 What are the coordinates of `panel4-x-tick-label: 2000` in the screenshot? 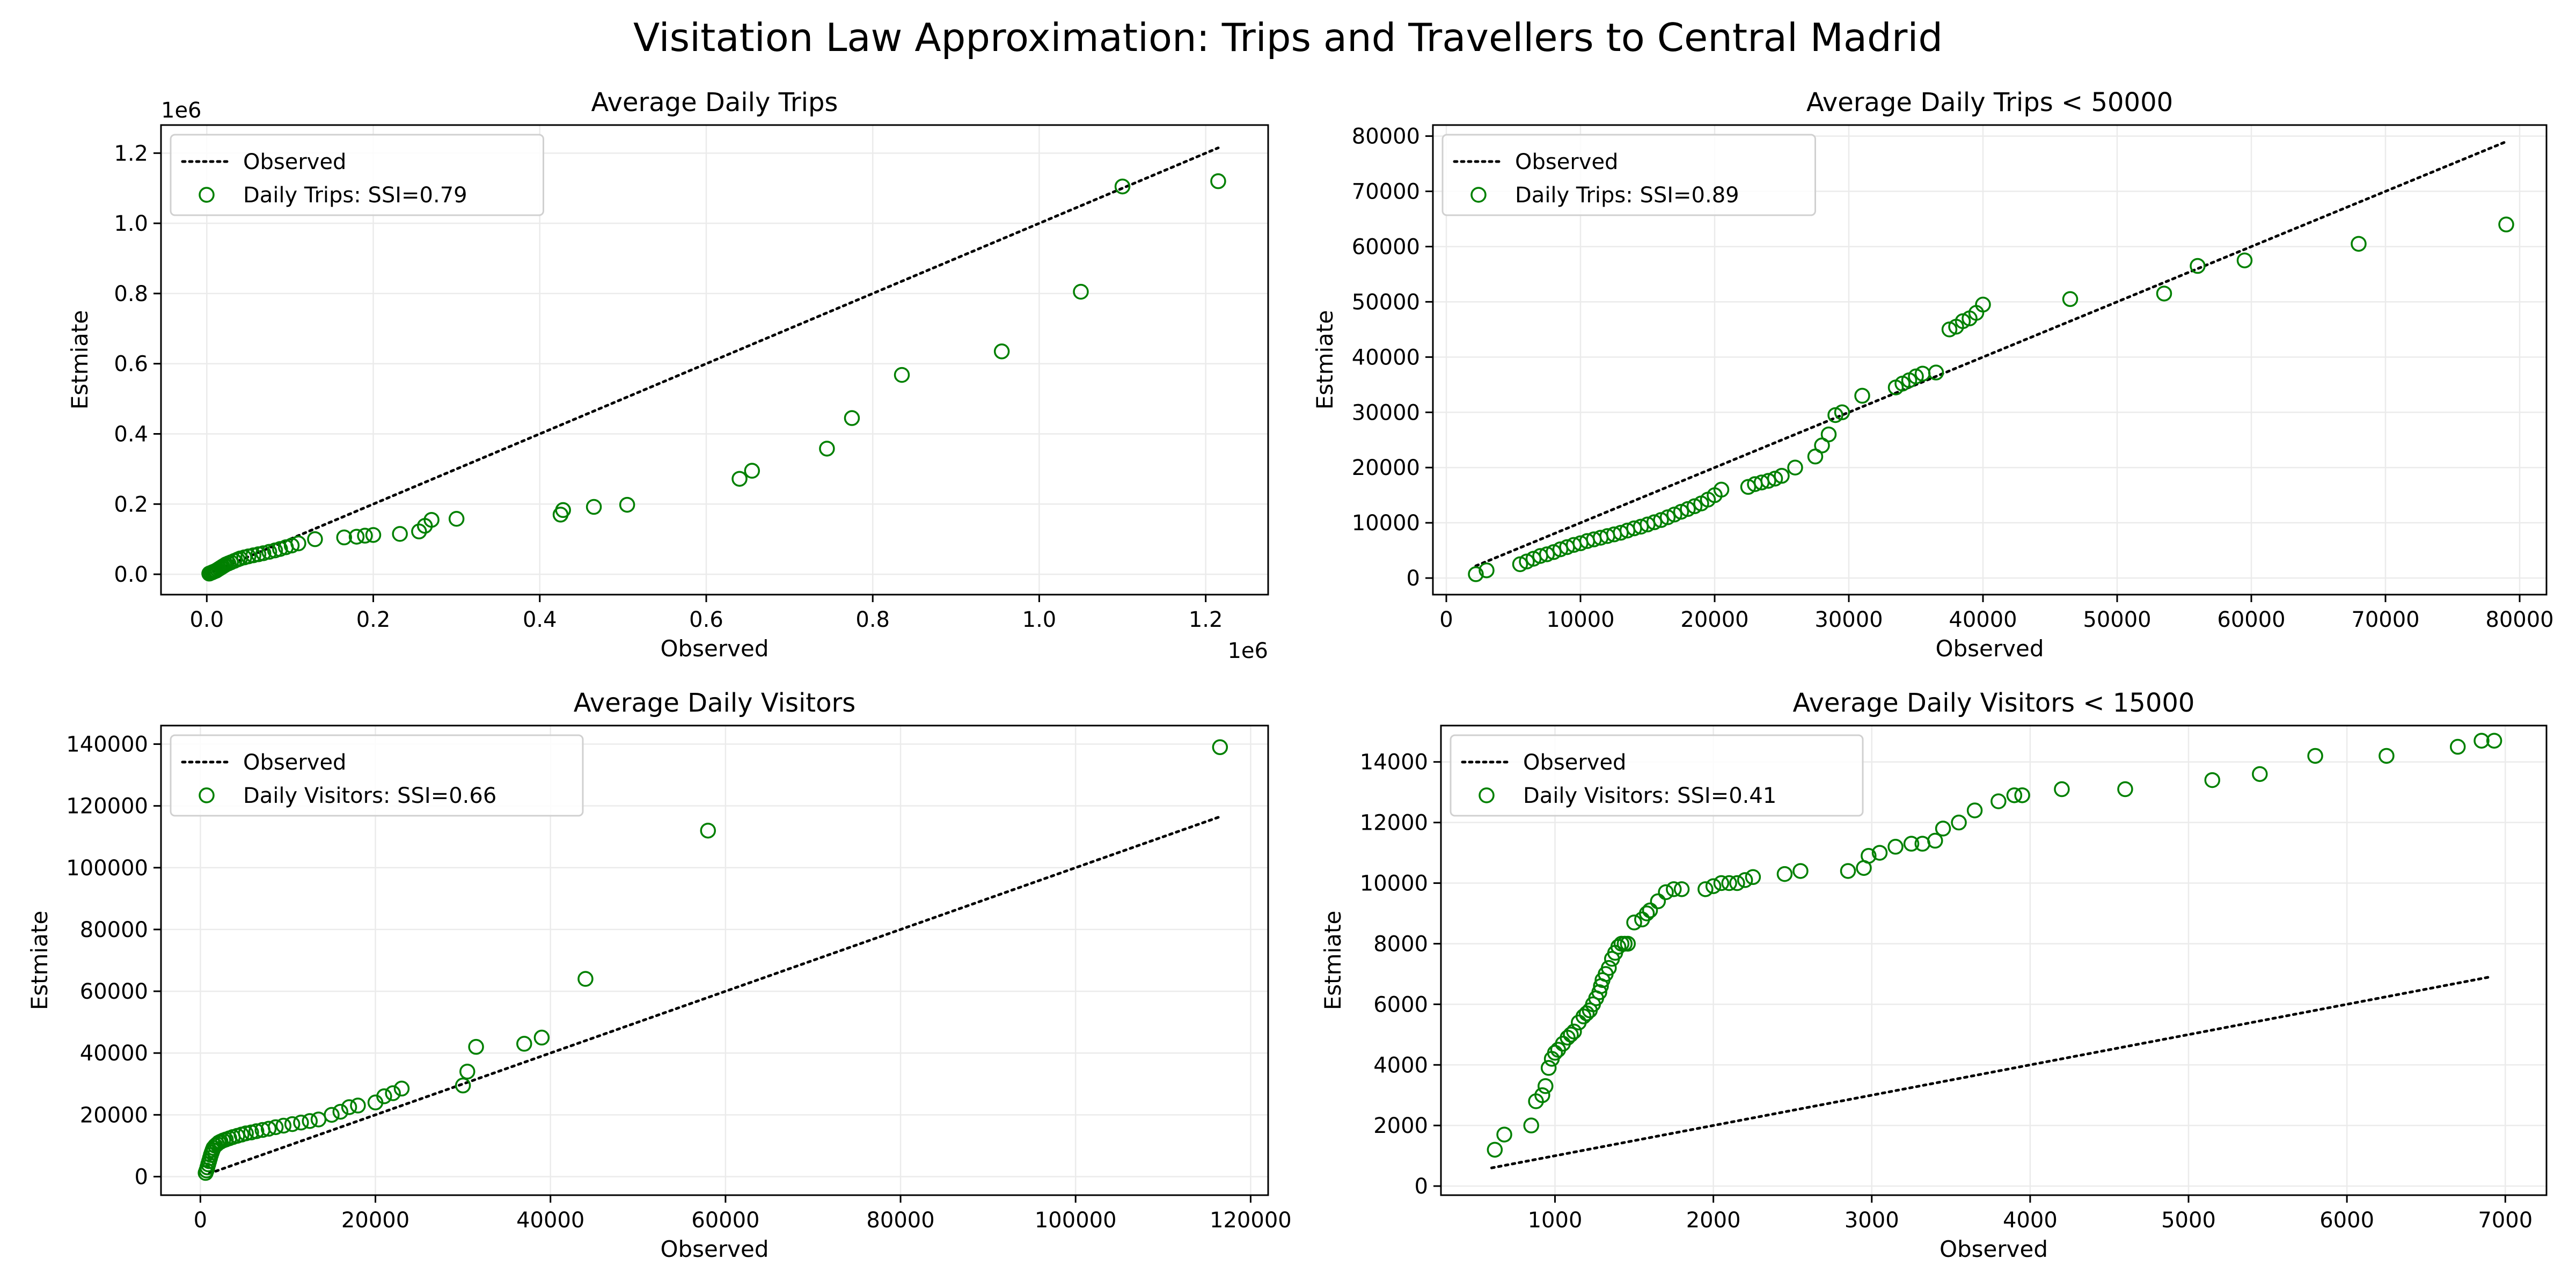 It's located at (1713, 1220).